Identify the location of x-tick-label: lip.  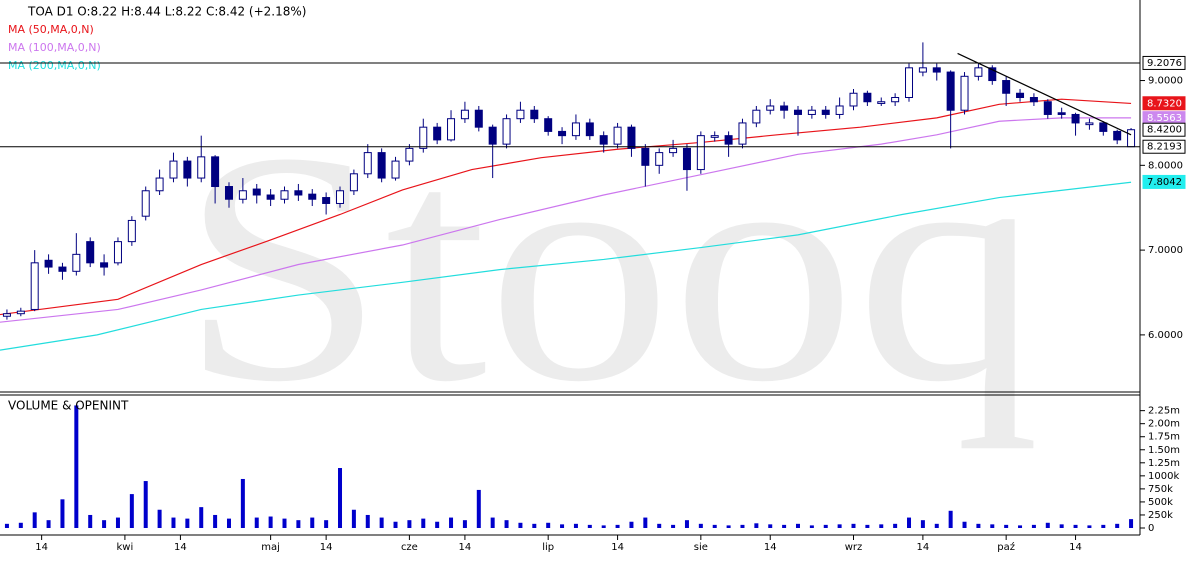
(548, 547).